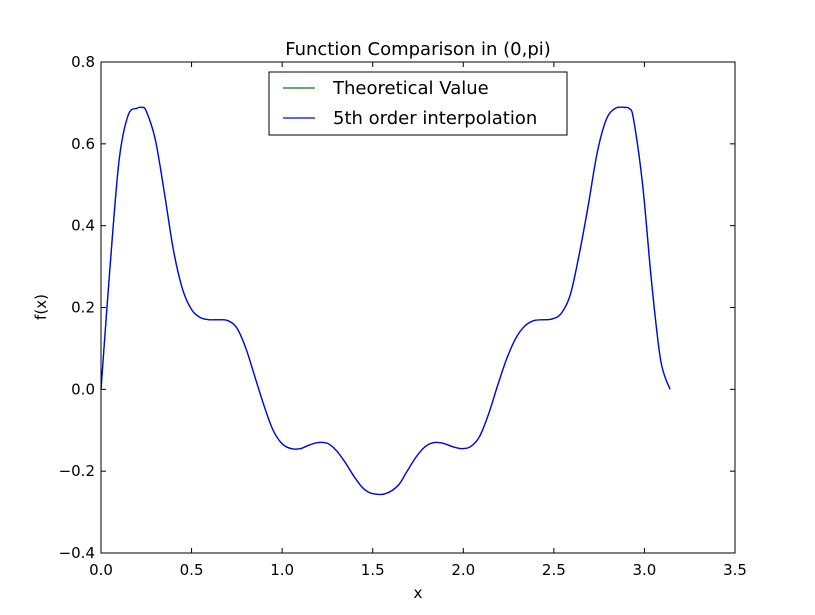 The height and width of the screenshot is (615, 815). Describe the element at coordinates (83, 308) in the screenshot. I see `y-tick-label: 0.2` at that location.